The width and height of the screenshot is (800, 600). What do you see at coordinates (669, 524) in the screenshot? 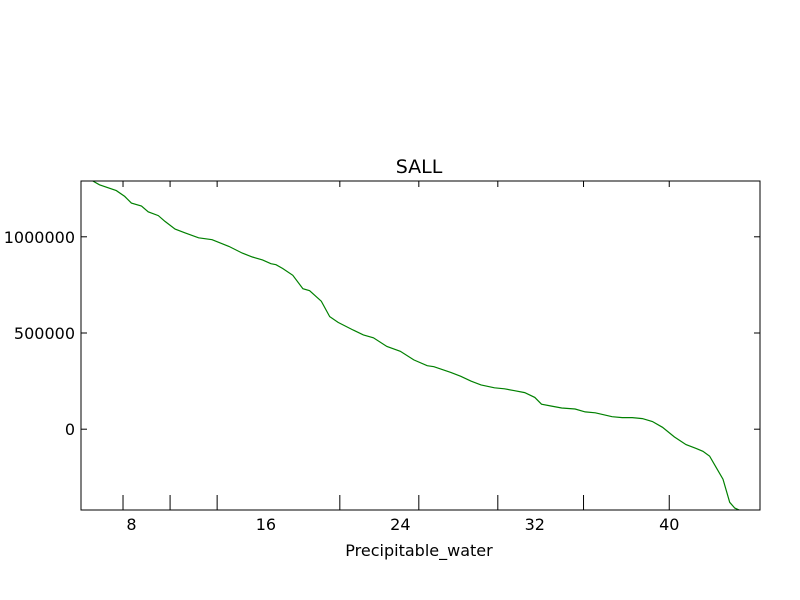
I see `x-tick-label: 40` at bounding box center [669, 524].